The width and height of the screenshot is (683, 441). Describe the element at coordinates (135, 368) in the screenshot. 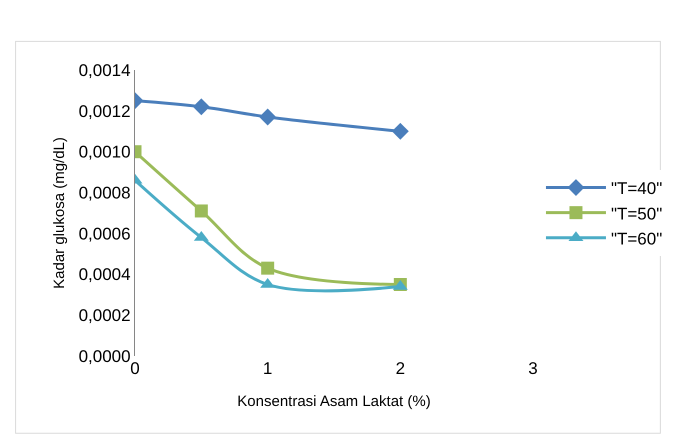

I see `x-tick-label: 0` at that location.